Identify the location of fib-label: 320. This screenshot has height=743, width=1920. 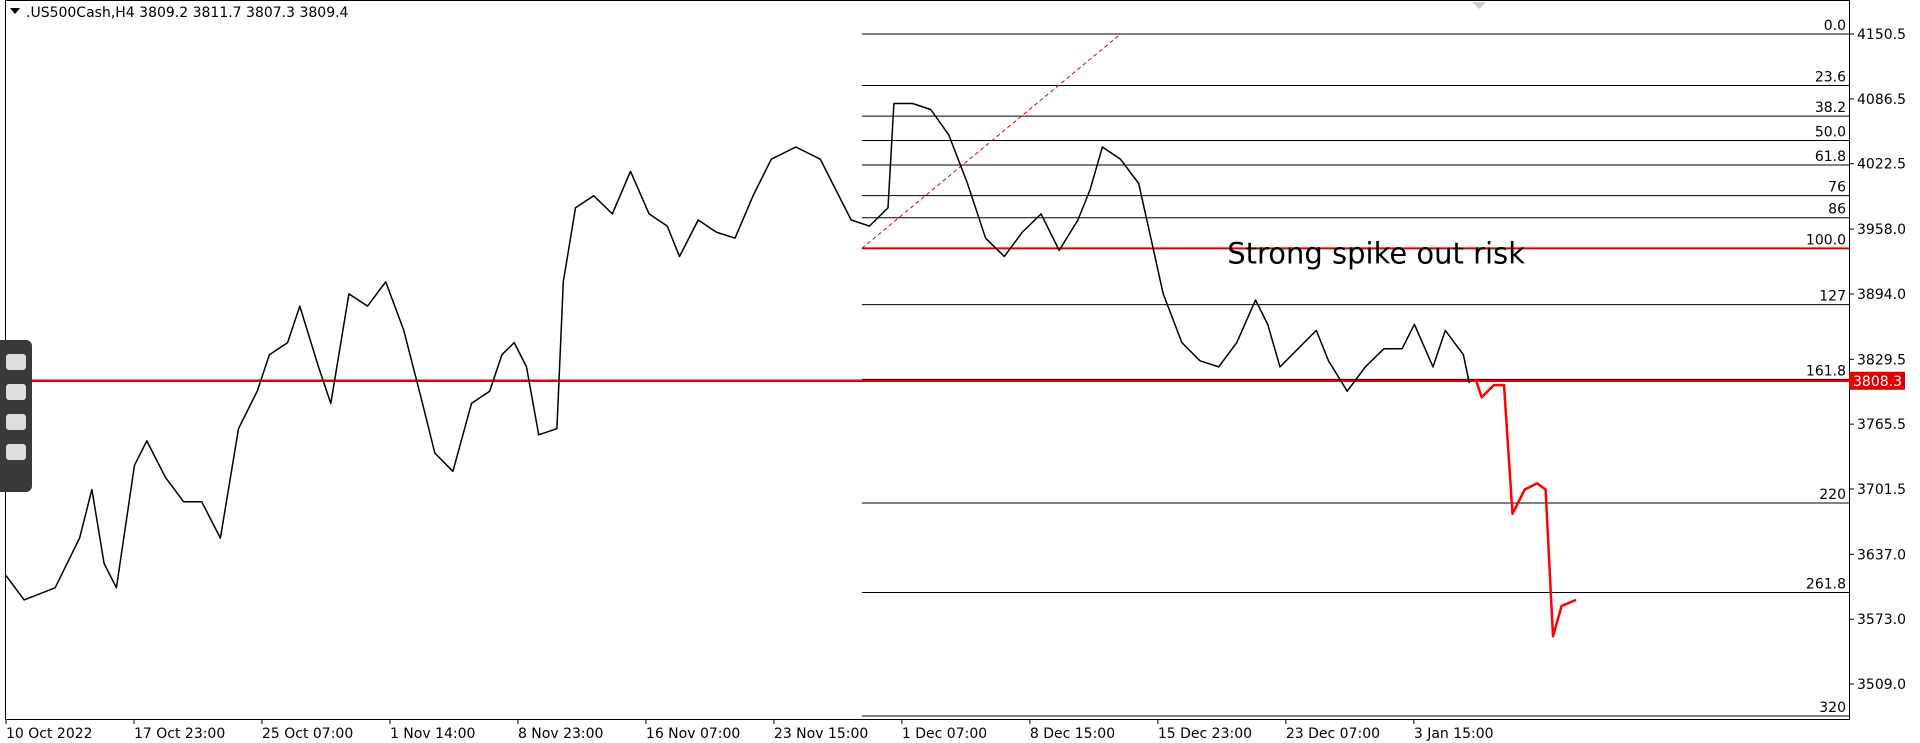
(1832, 708).